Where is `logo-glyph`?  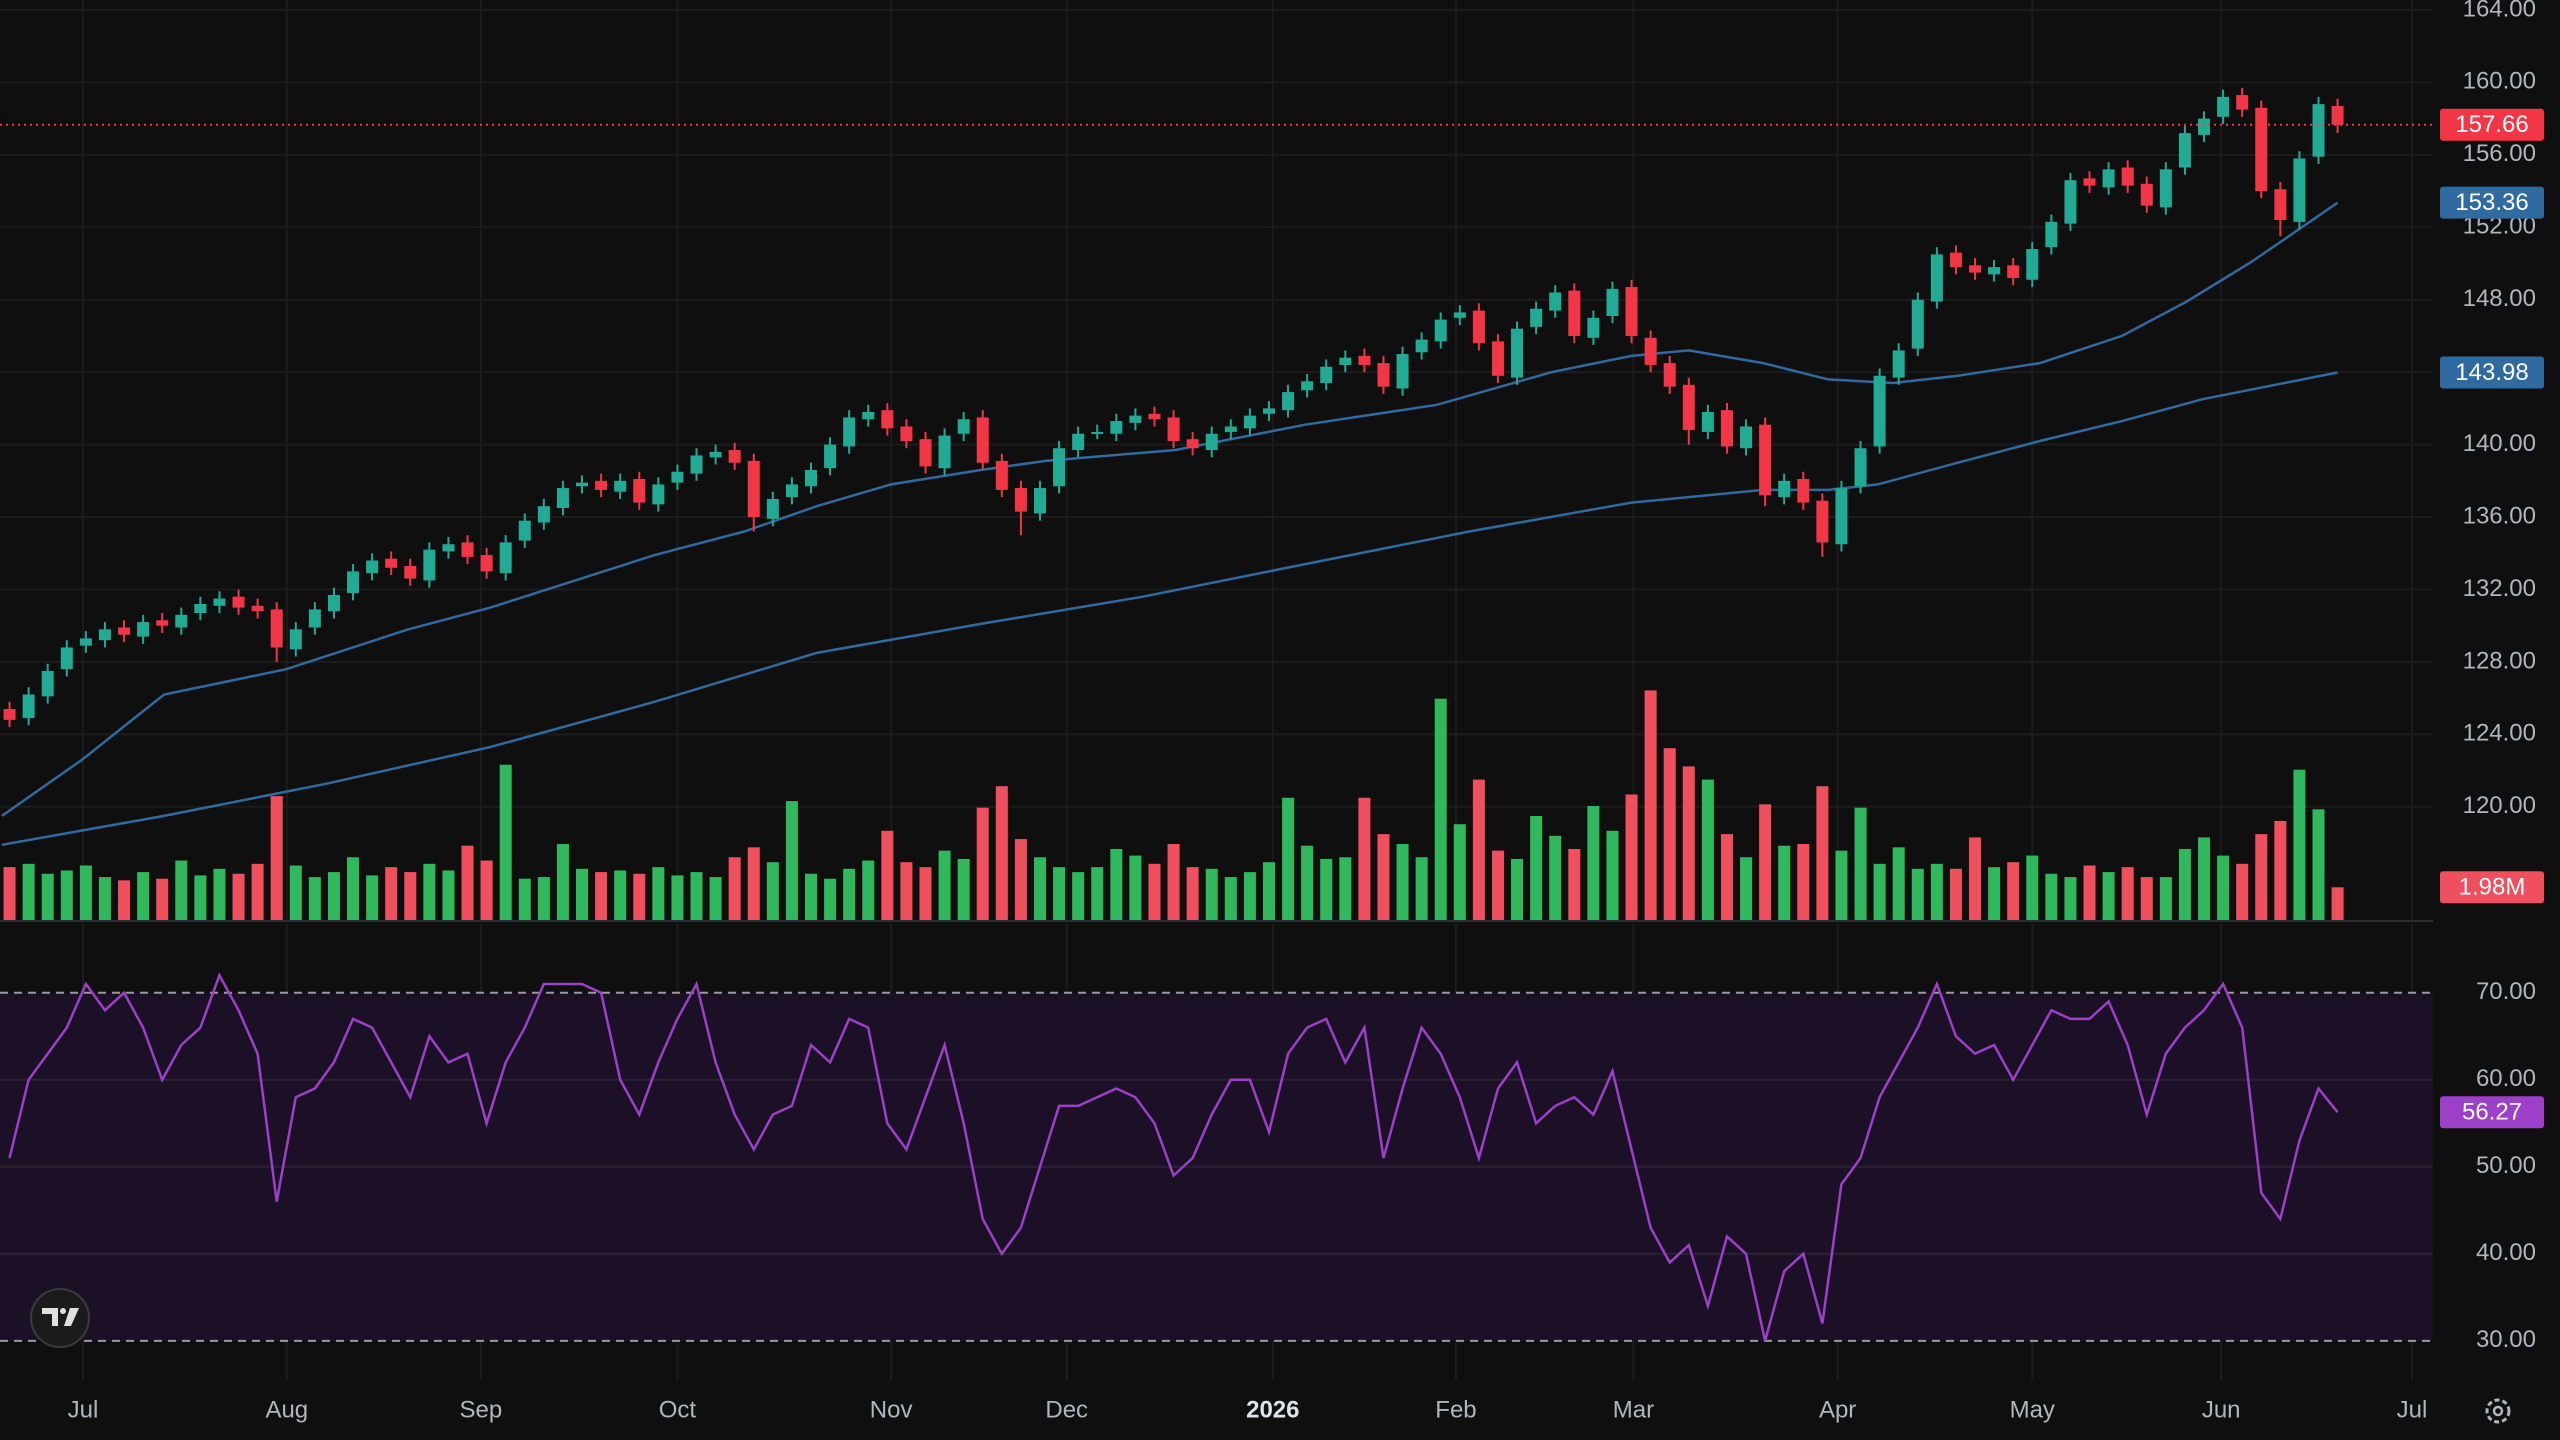 logo-glyph is located at coordinates (50, 1317).